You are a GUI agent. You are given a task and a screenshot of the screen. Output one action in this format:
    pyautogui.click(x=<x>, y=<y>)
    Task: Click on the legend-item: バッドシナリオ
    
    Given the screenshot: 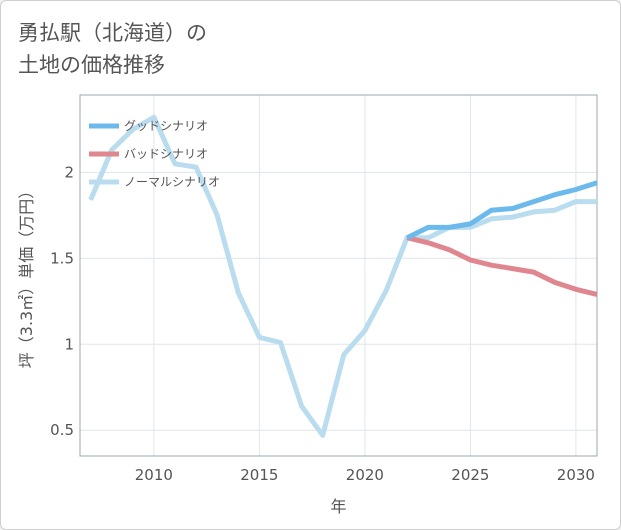 What is the action you would take?
    pyautogui.click(x=148, y=154)
    